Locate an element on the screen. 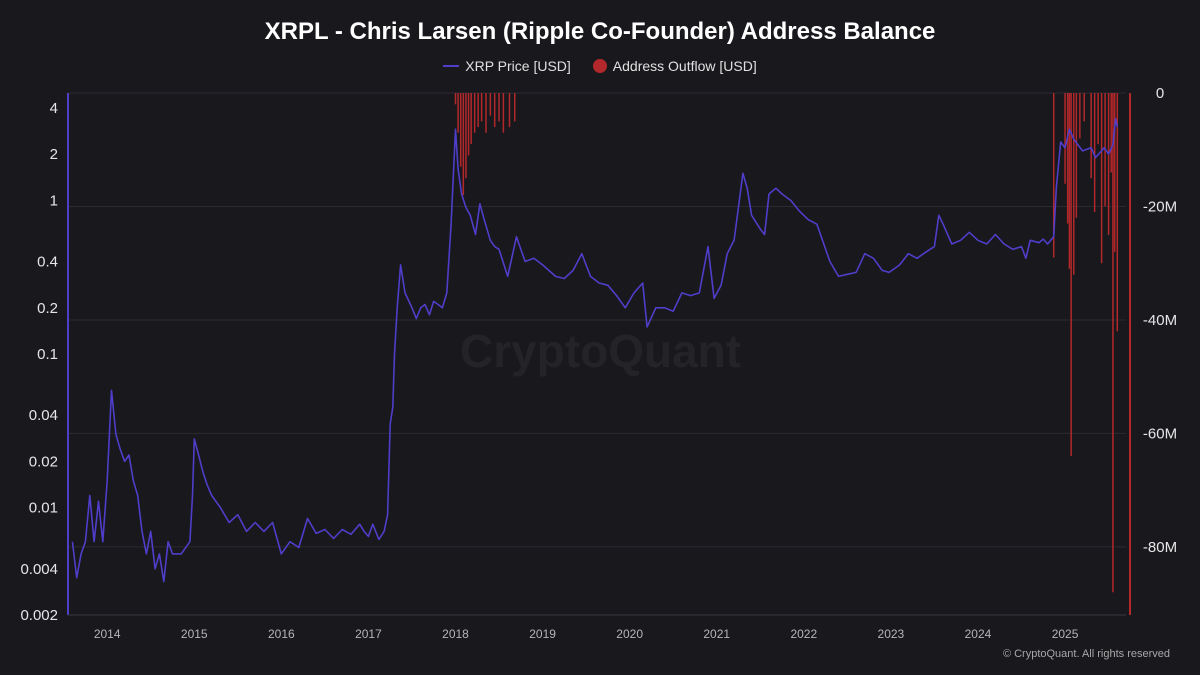  left-tick-label: 4 is located at coordinates (54, 108).